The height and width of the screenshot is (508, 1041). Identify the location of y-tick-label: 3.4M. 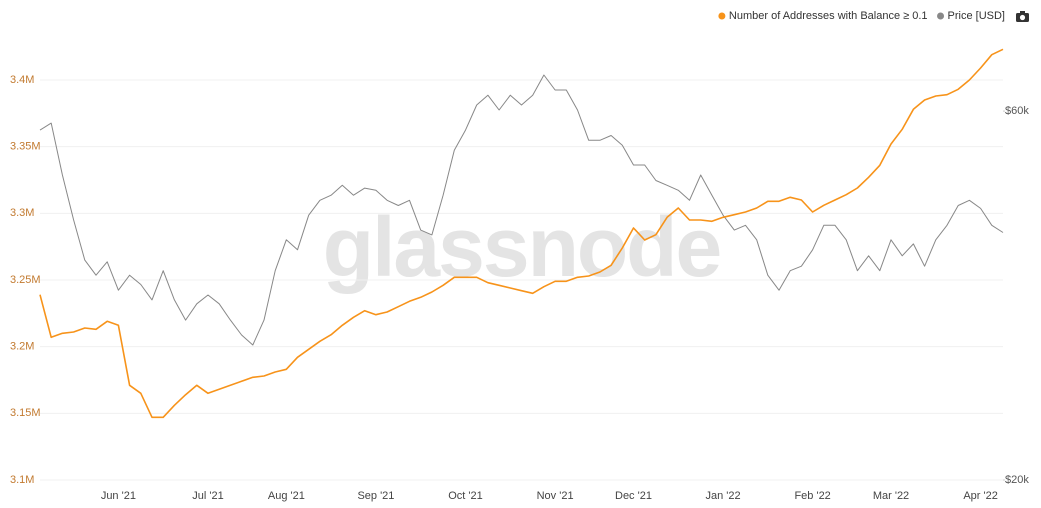
(22, 80).